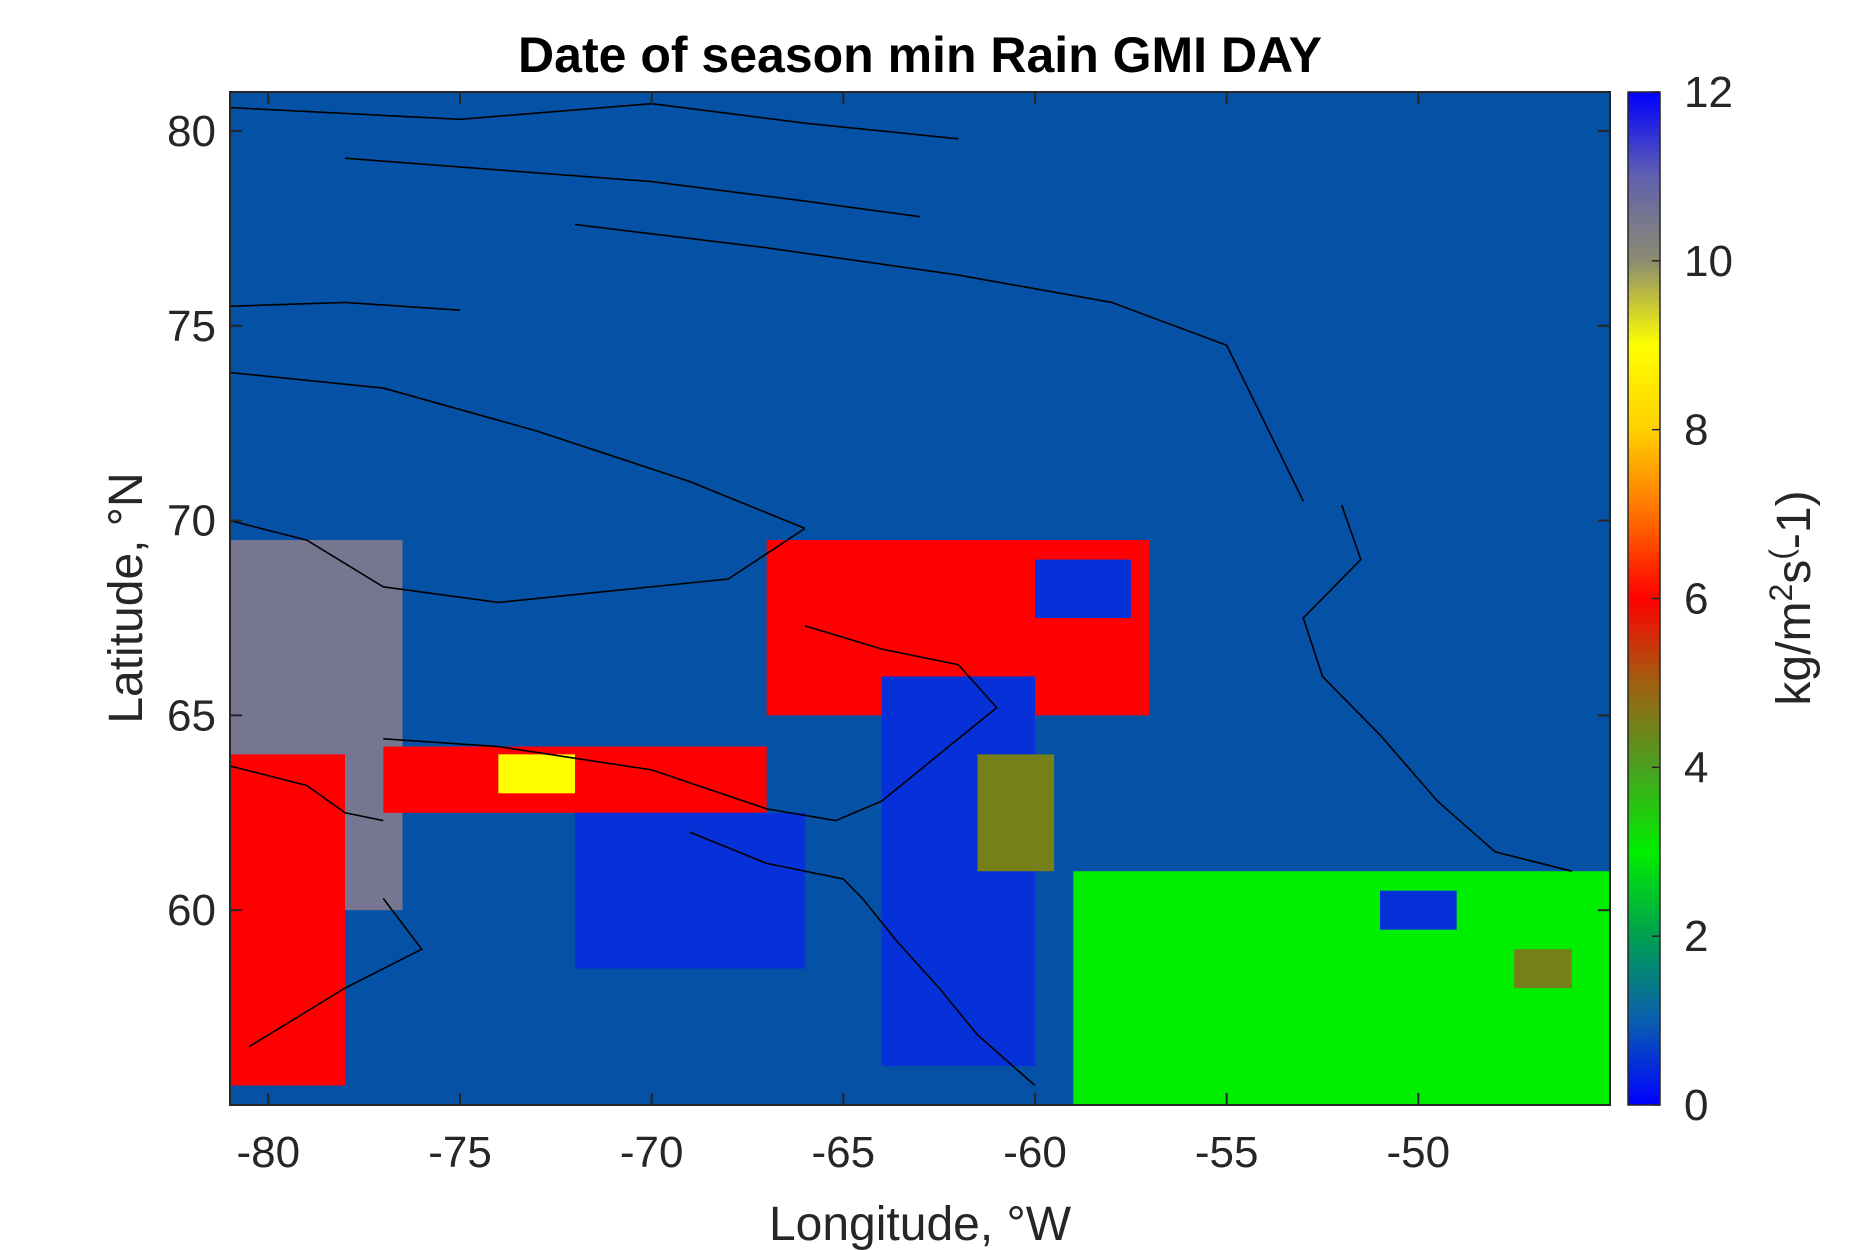  Describe the element at coordinates (920, 1224) in the screenshot. I see `x-axis-label: Longitude, °W` at that location.